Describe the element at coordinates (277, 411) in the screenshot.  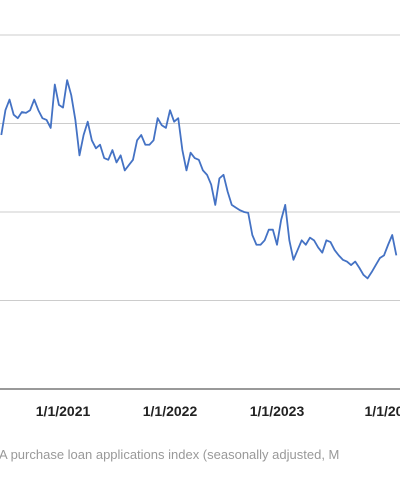
I see `x-tick-label: 1/1/2023` at that location.